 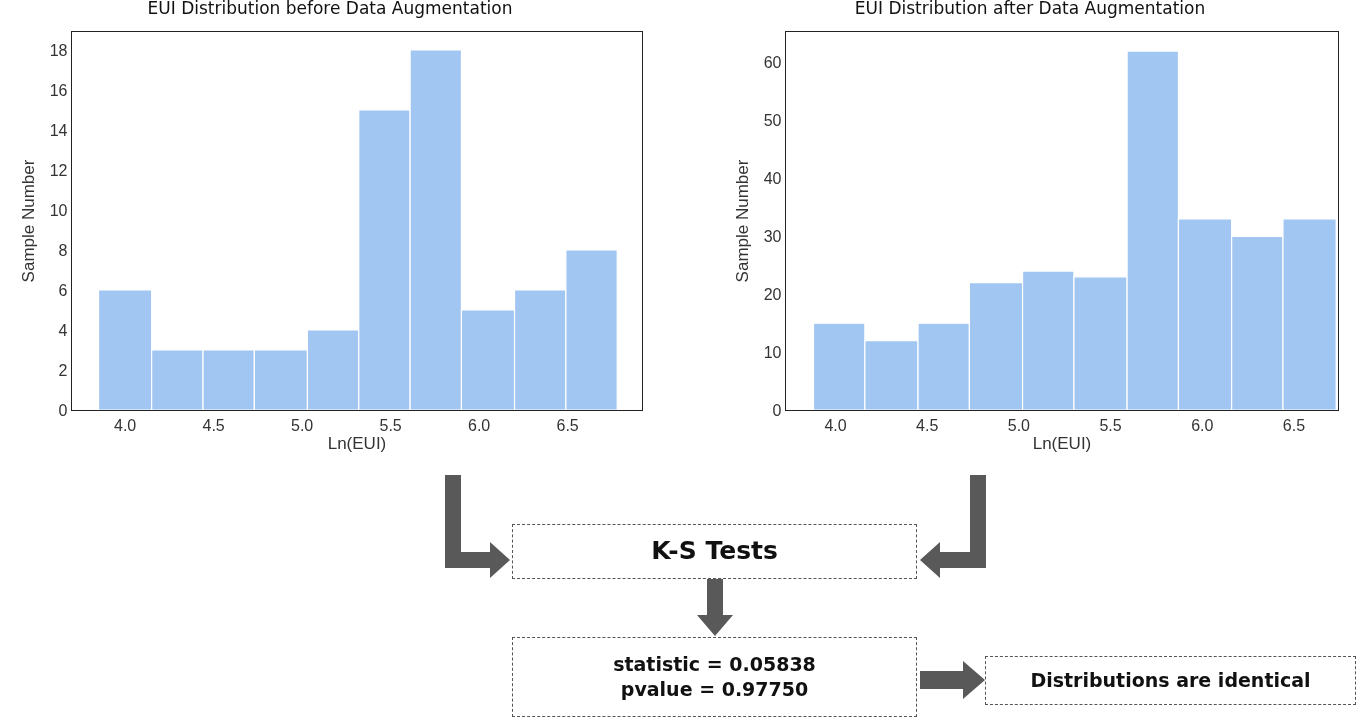 I want to click on y-tick-label: 8, so click(x=63, y=250).